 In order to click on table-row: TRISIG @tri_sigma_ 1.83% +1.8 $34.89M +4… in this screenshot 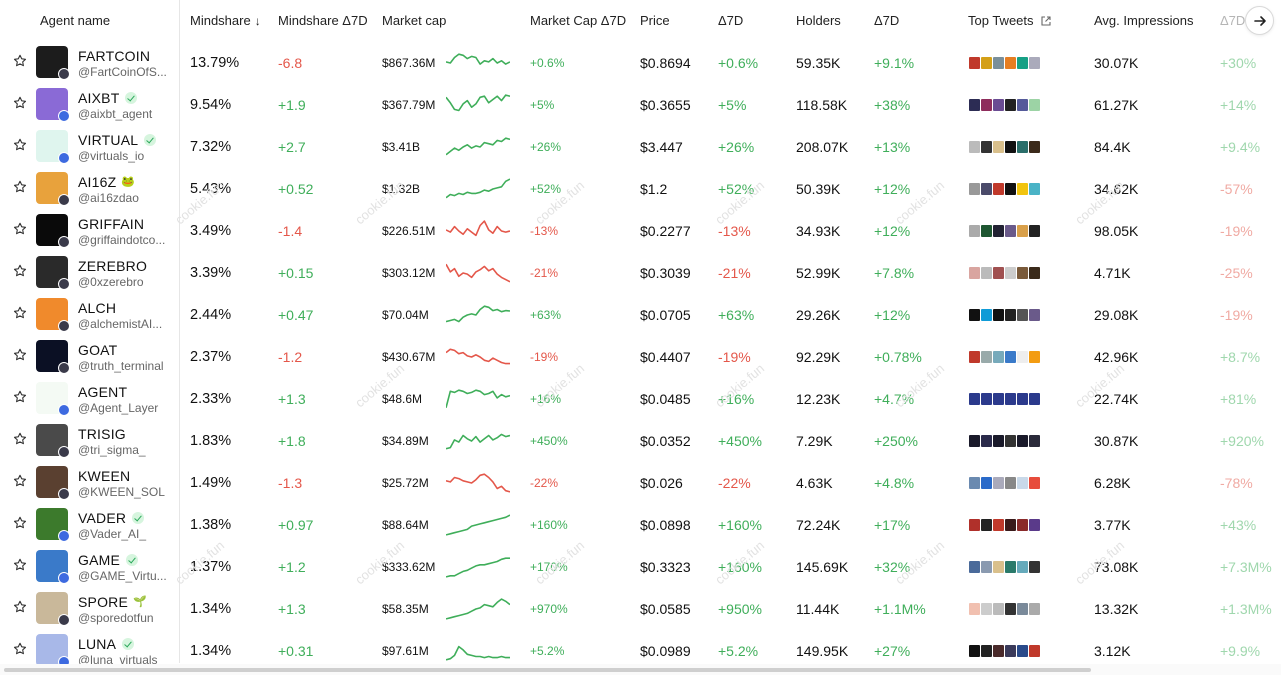, I will do `click(640, 441)`.